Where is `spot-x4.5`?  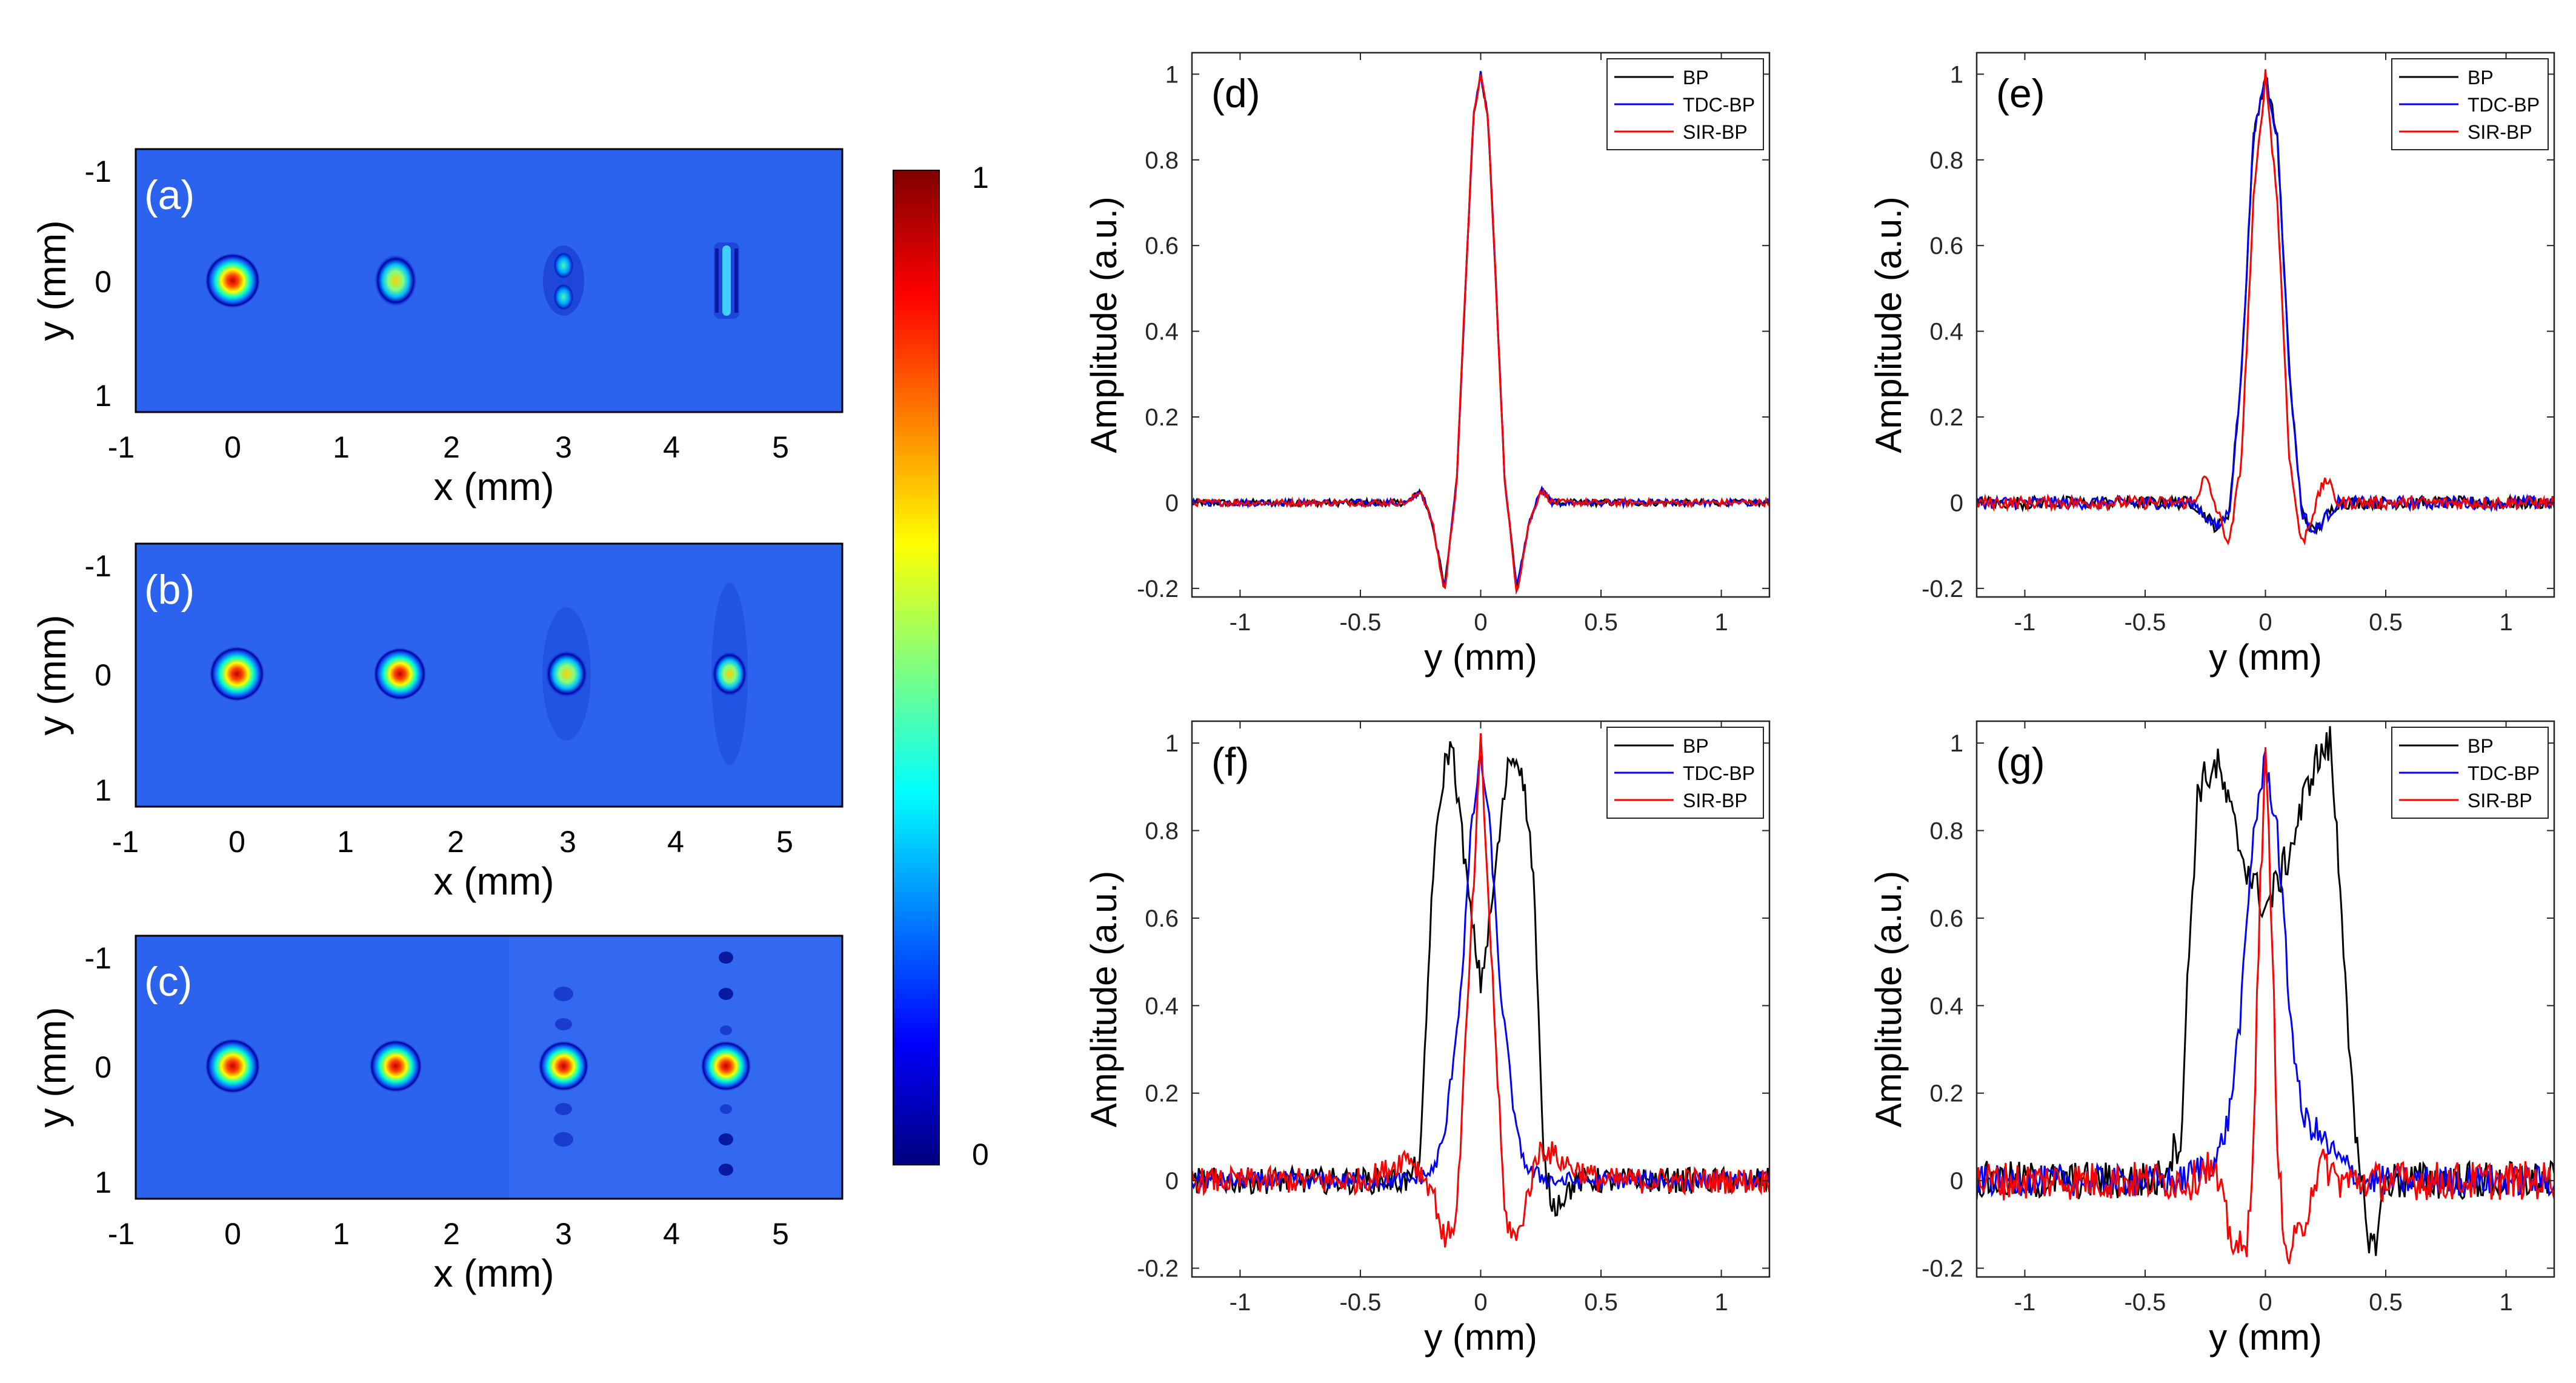
spot-x4.5 is located at coordinates (726, 1064).